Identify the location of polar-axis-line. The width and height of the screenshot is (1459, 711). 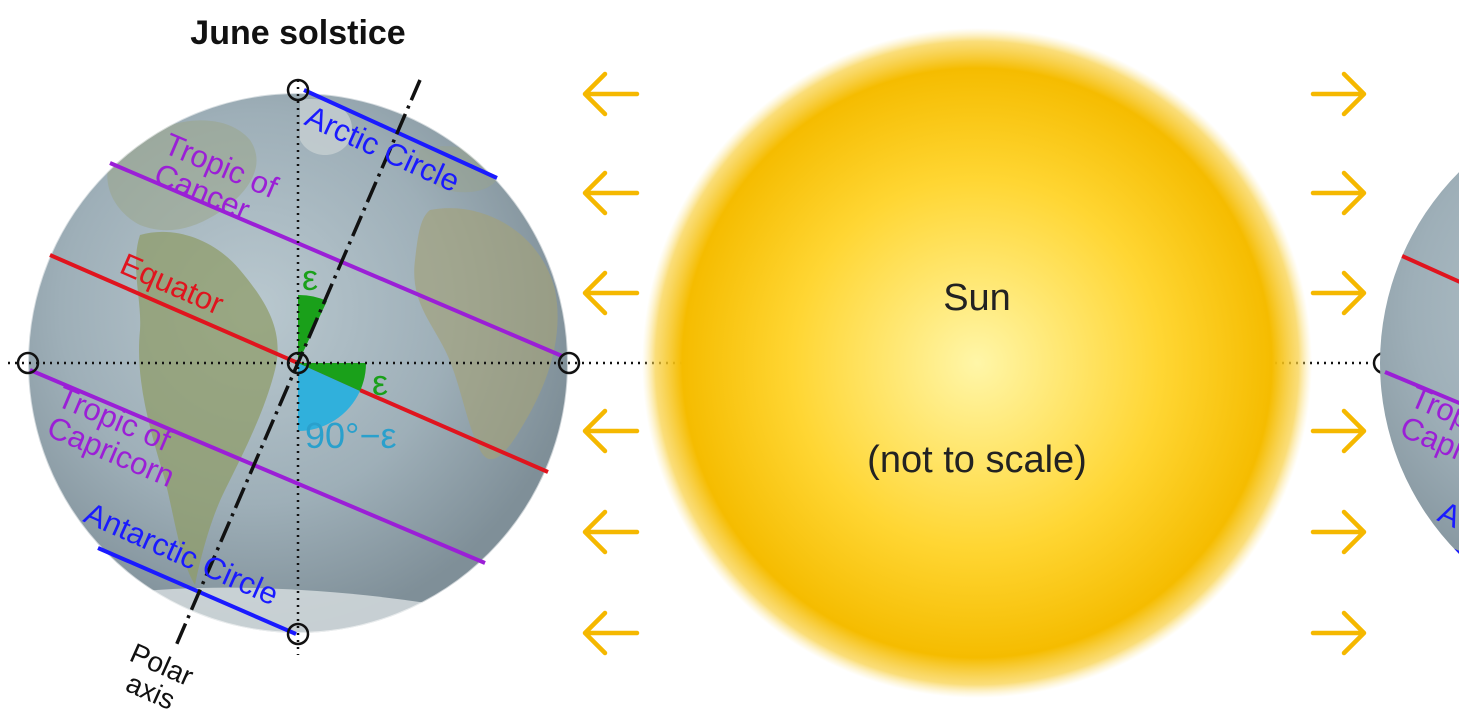
(297, 364).